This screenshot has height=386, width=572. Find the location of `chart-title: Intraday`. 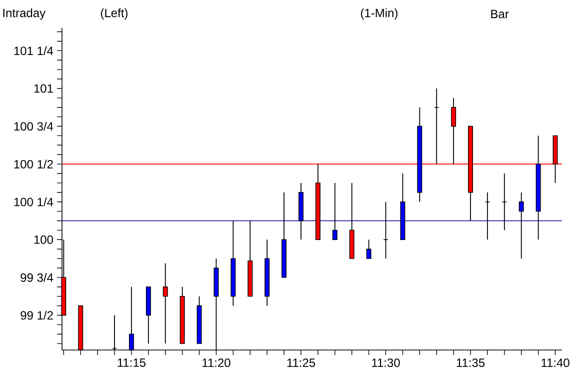

chart-title: Intraday is located at coordinates (24, 14).